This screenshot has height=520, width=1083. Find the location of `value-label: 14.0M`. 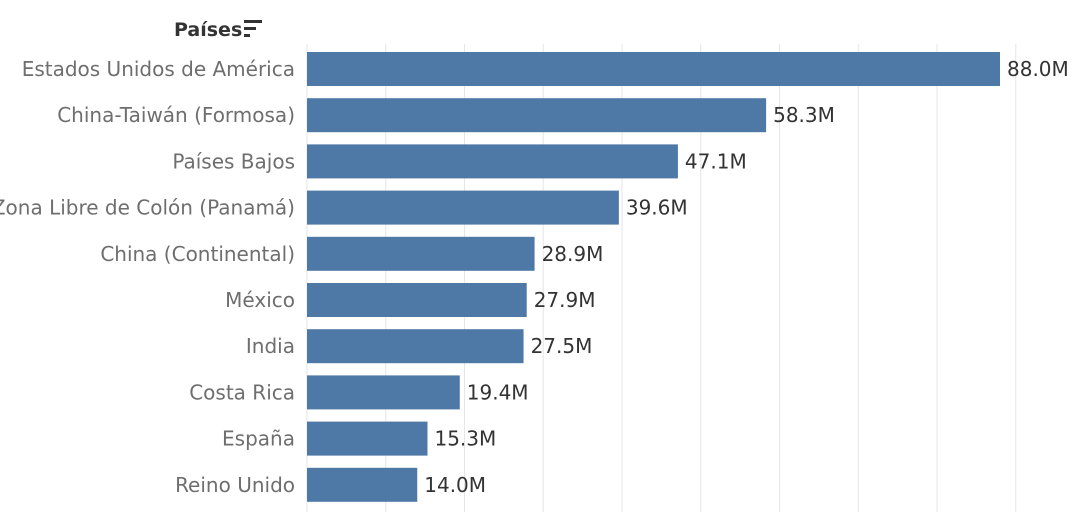

value-label: 14.0M is located at coordinates (455, 485).